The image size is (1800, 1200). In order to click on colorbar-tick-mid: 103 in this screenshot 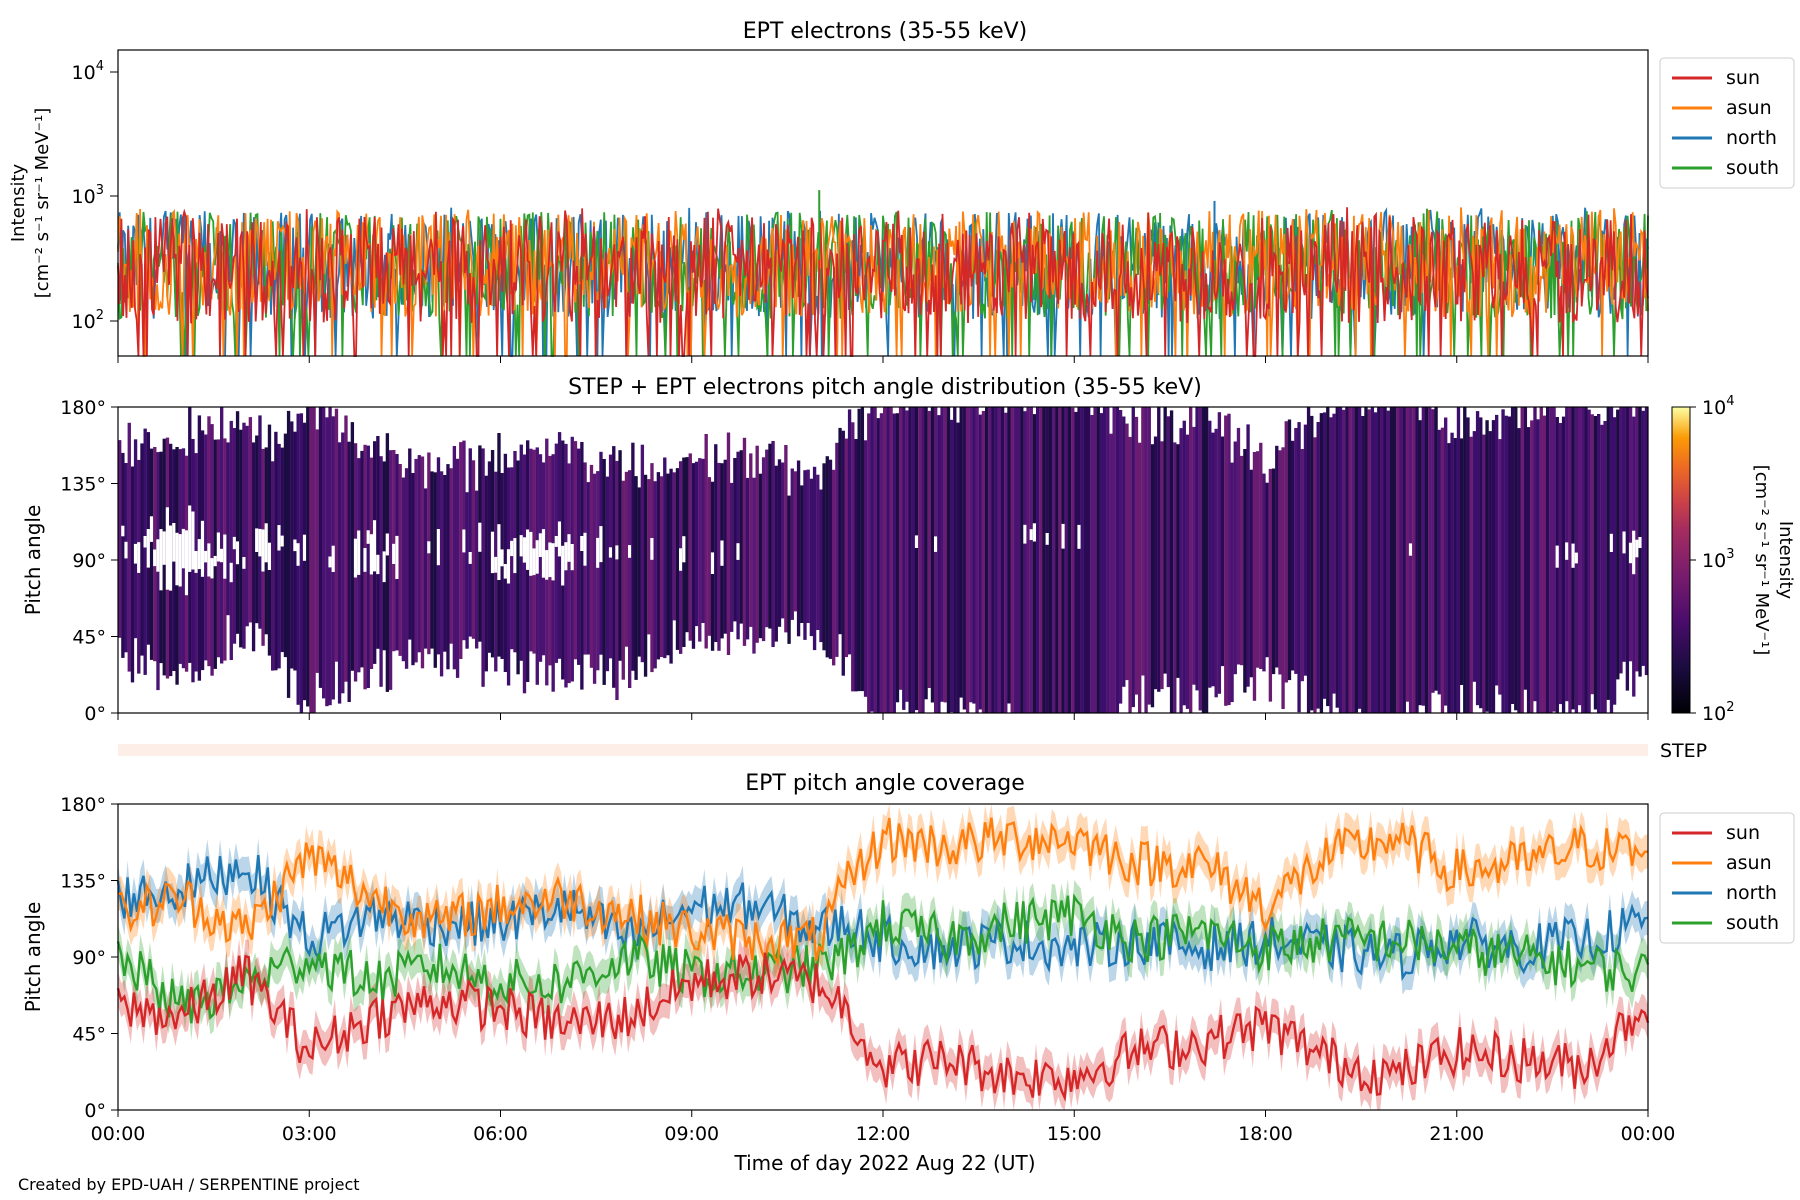, I will do `click(1718, 559)`.